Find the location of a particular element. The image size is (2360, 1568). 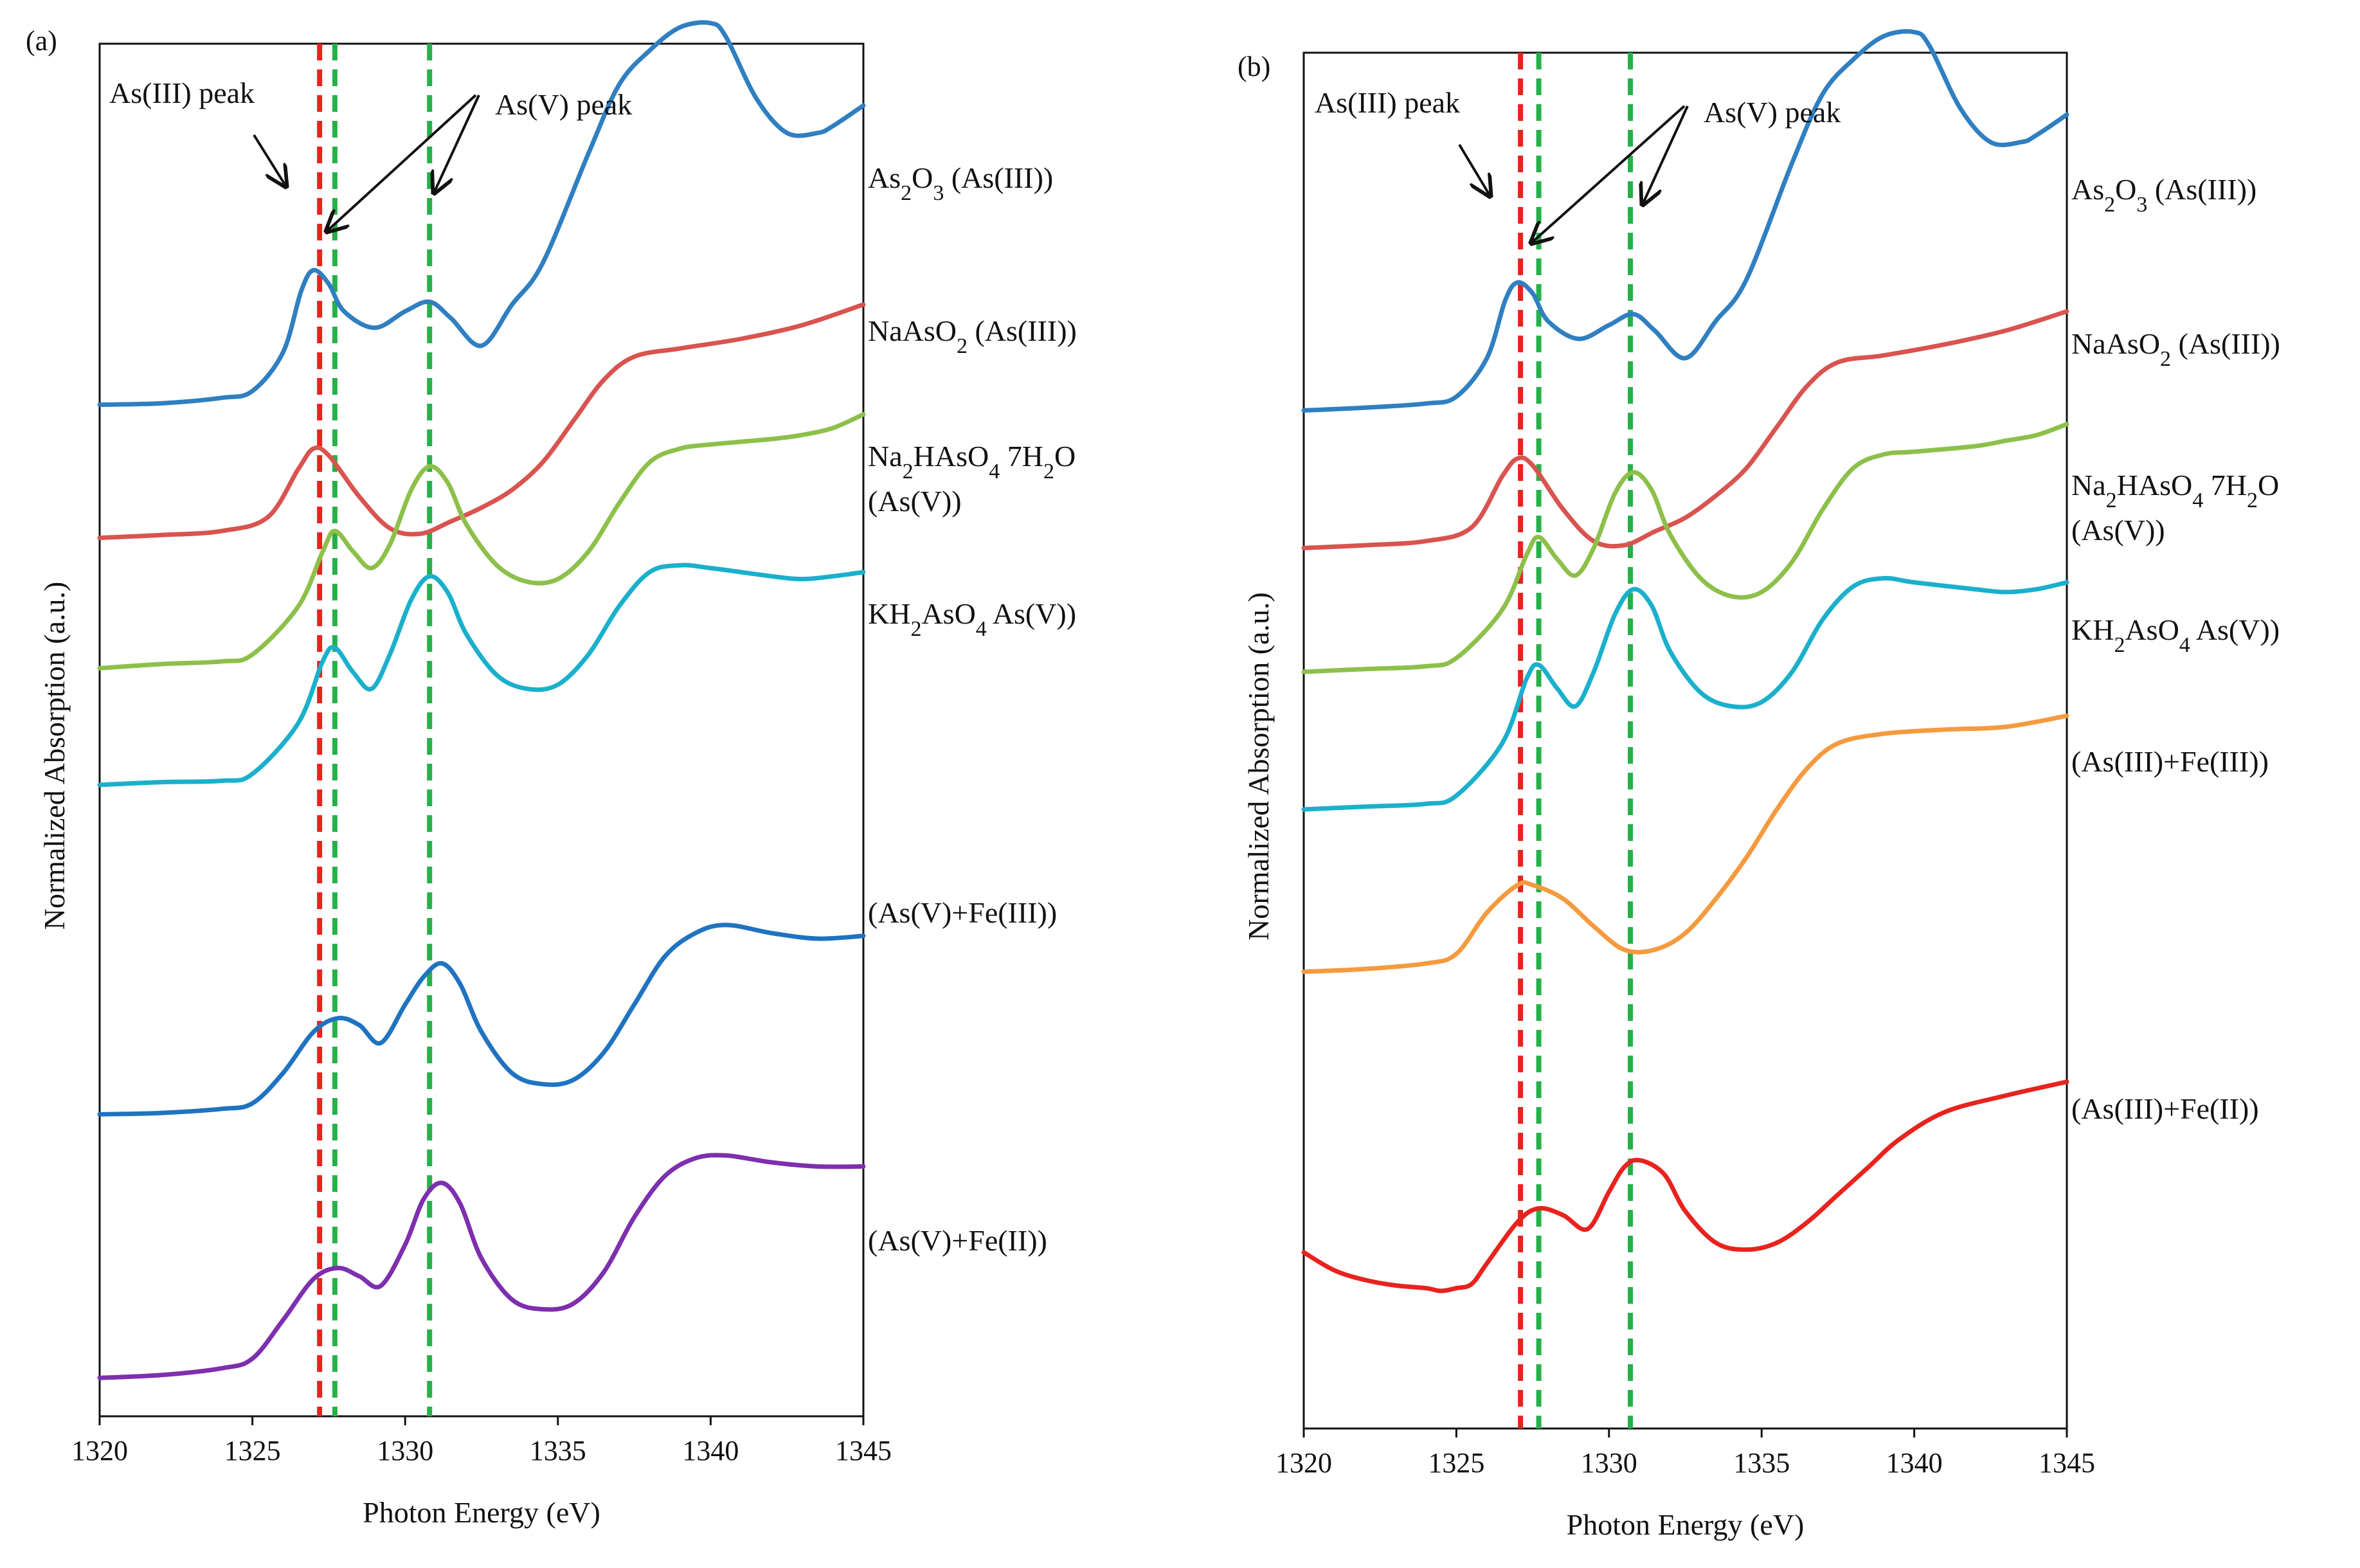

series-label-5: (As(III)+Fe(III)) is located at coordinates (2170, 761).